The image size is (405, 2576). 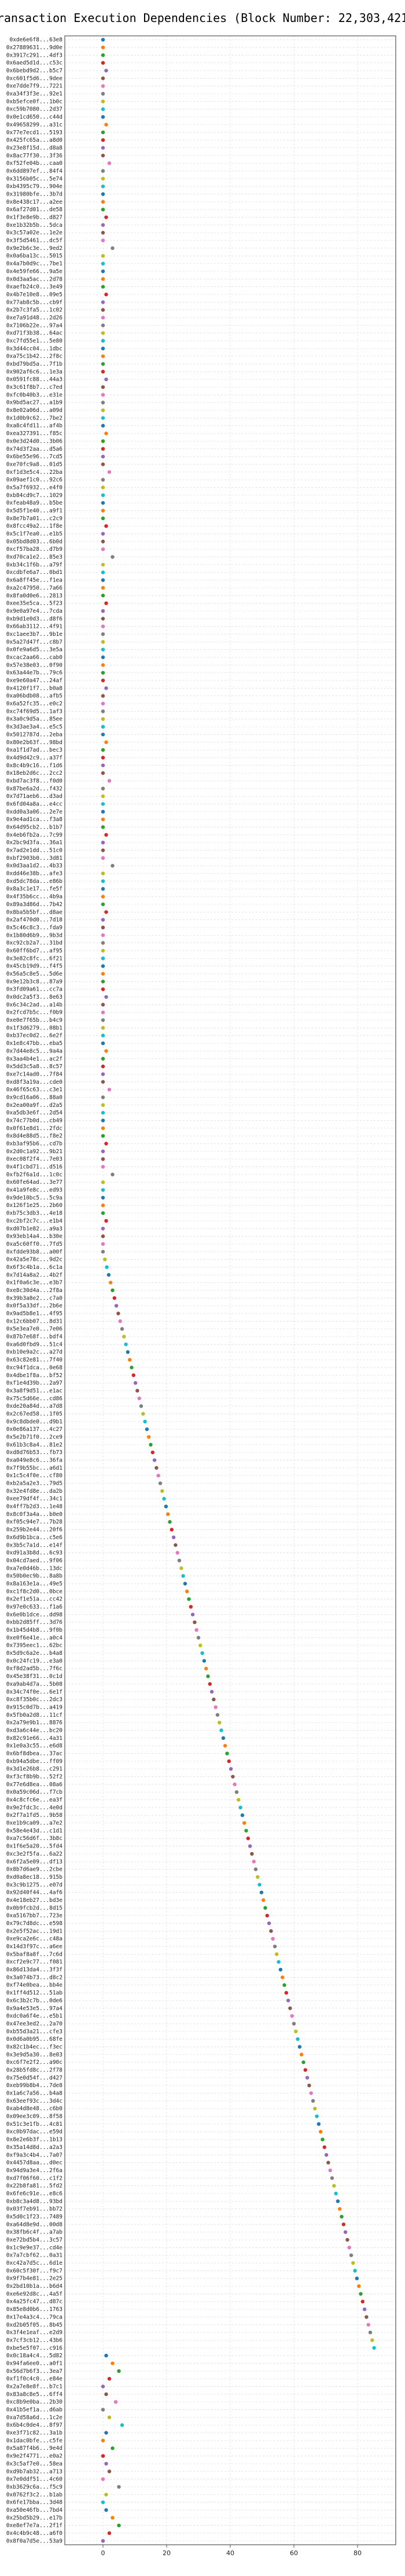 What do you see at coordinates (34, 511) in the screenshot?
I see `y-tick-label: 0x5d5f1e40...a9f1` at bounding box center [34, 511].